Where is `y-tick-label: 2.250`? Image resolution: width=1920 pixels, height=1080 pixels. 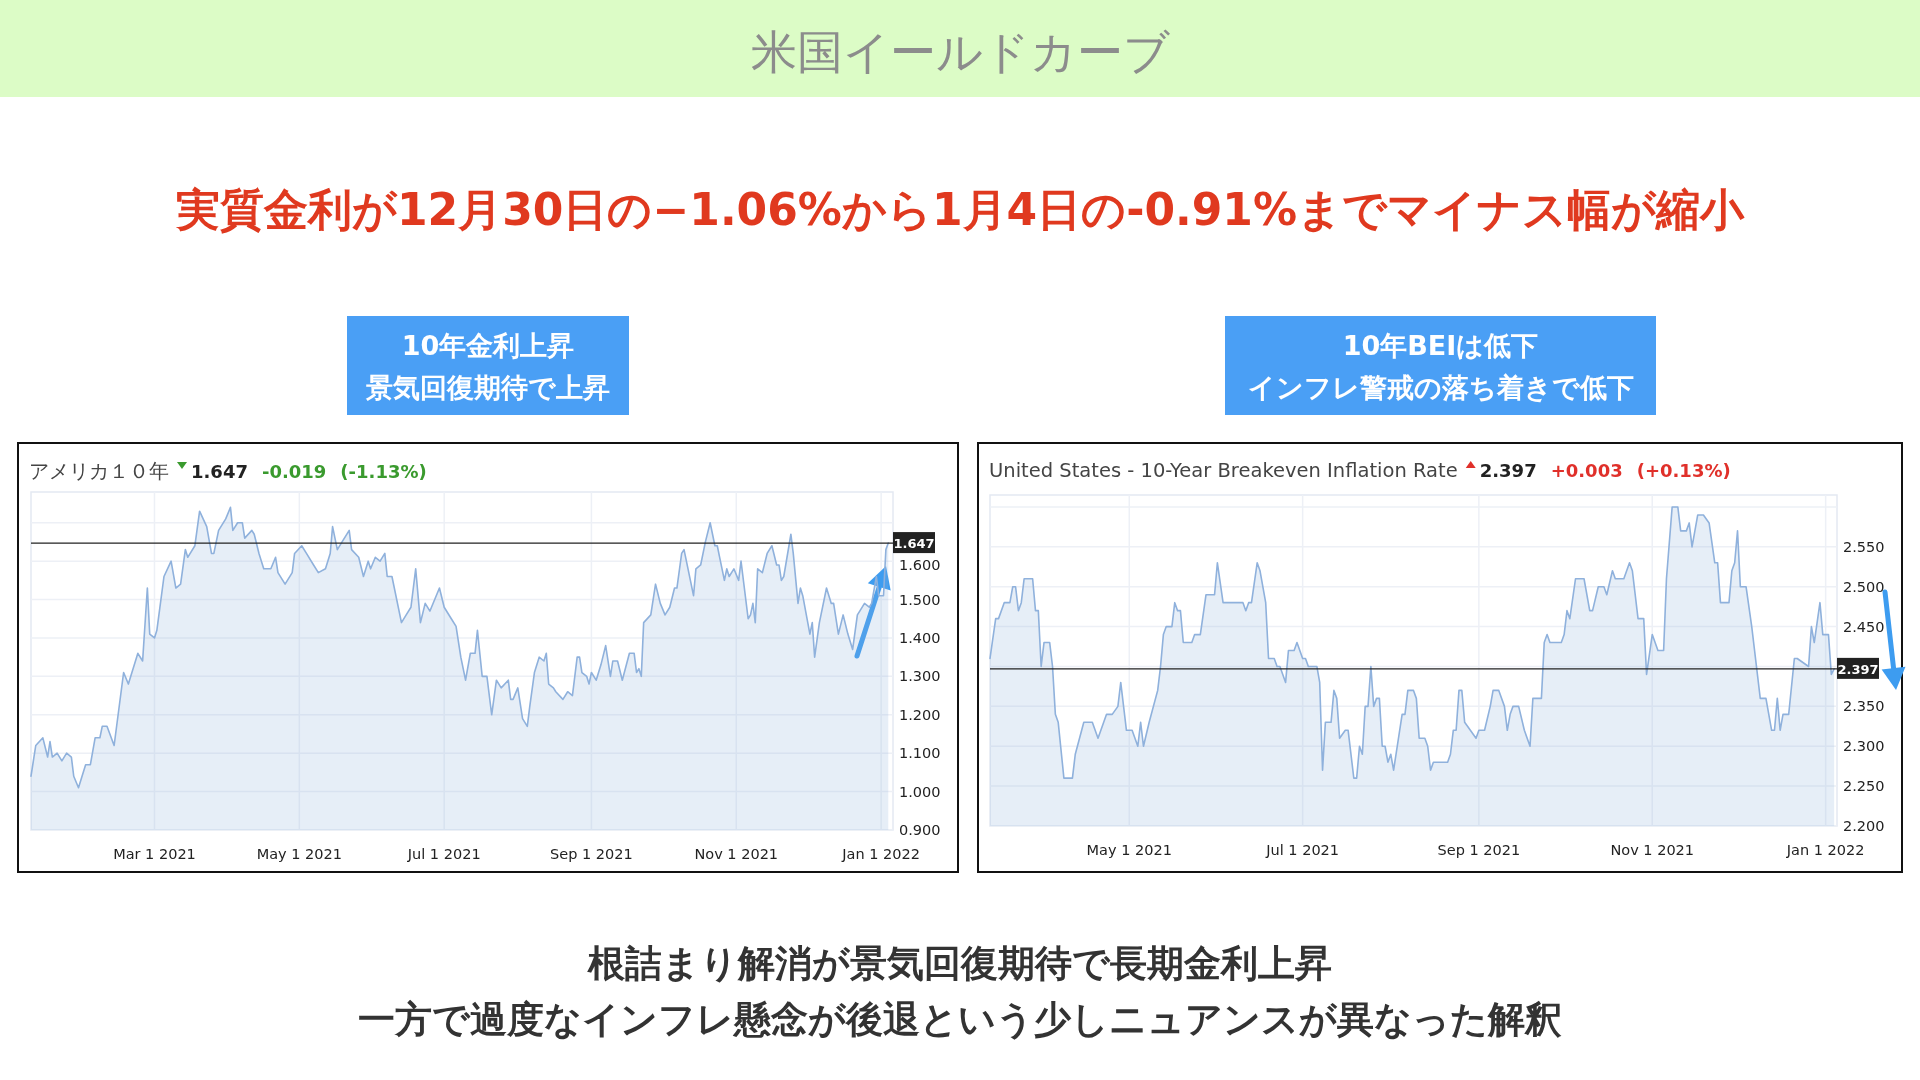
y-tick-label: 2.250 is located at coordinates (1864, 786).